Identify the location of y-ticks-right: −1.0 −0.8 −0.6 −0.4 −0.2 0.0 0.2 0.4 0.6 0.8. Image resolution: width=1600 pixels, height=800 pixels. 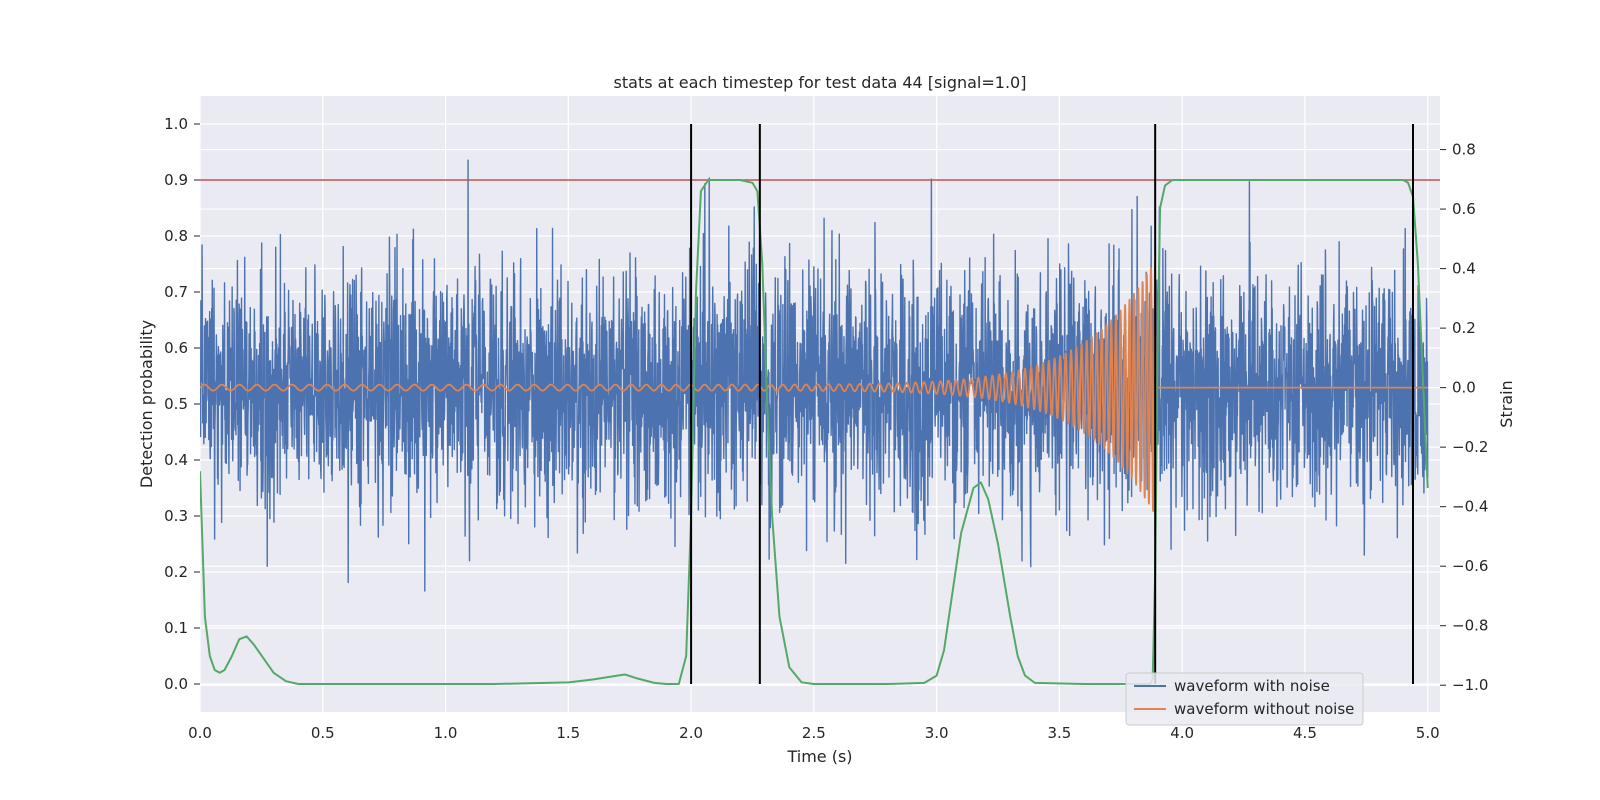
(1464, 417).